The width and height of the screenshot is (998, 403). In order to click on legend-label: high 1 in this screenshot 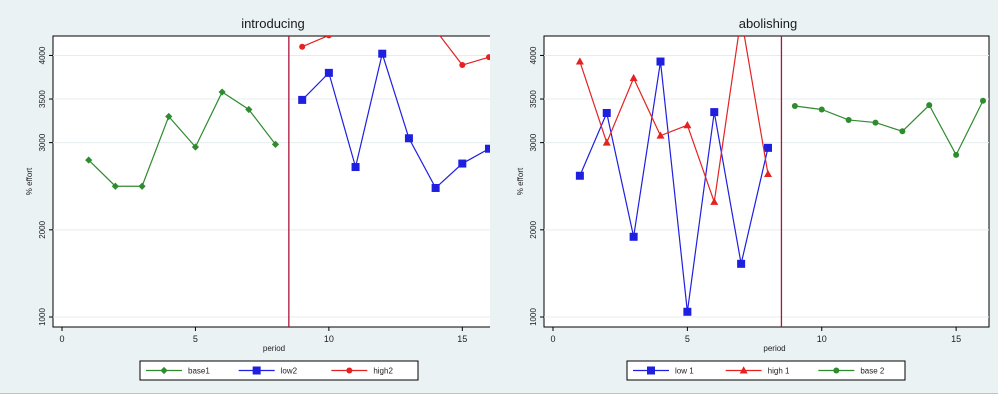, I will do `click(779, 371)`.